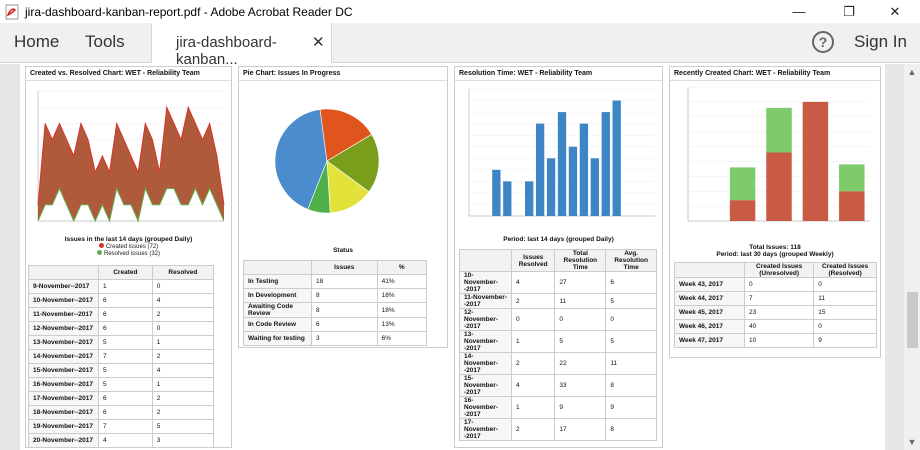 The image size is (920, 450). I want to click on row-label: In Testing, so click(277, 281).